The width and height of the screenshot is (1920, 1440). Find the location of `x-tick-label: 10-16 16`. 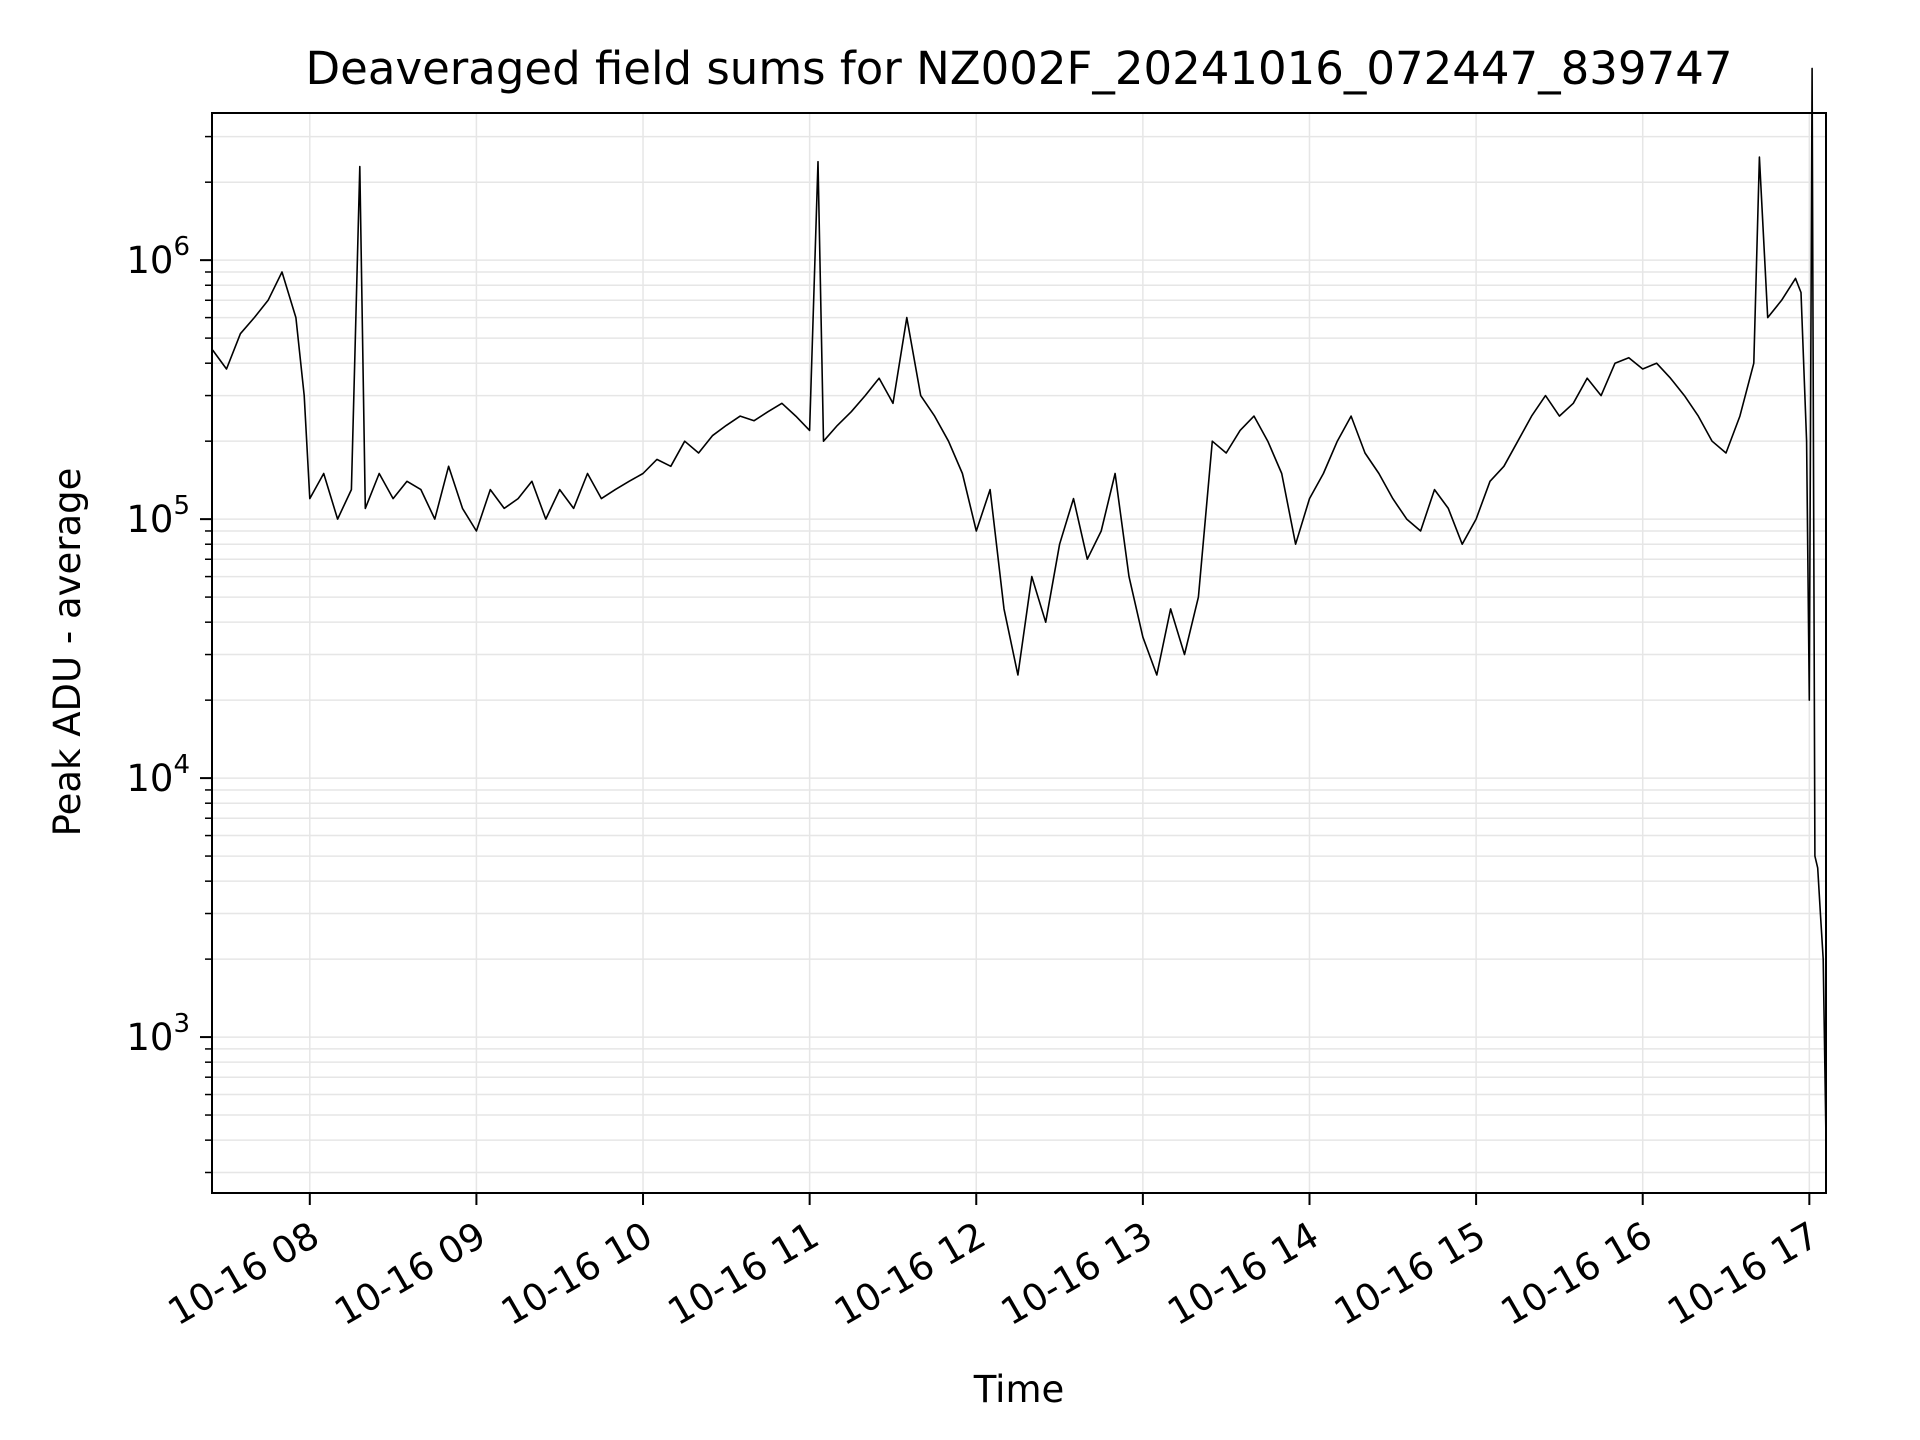

x-tick-label: 10-16 16 is located at coordinates (1577, 1274).